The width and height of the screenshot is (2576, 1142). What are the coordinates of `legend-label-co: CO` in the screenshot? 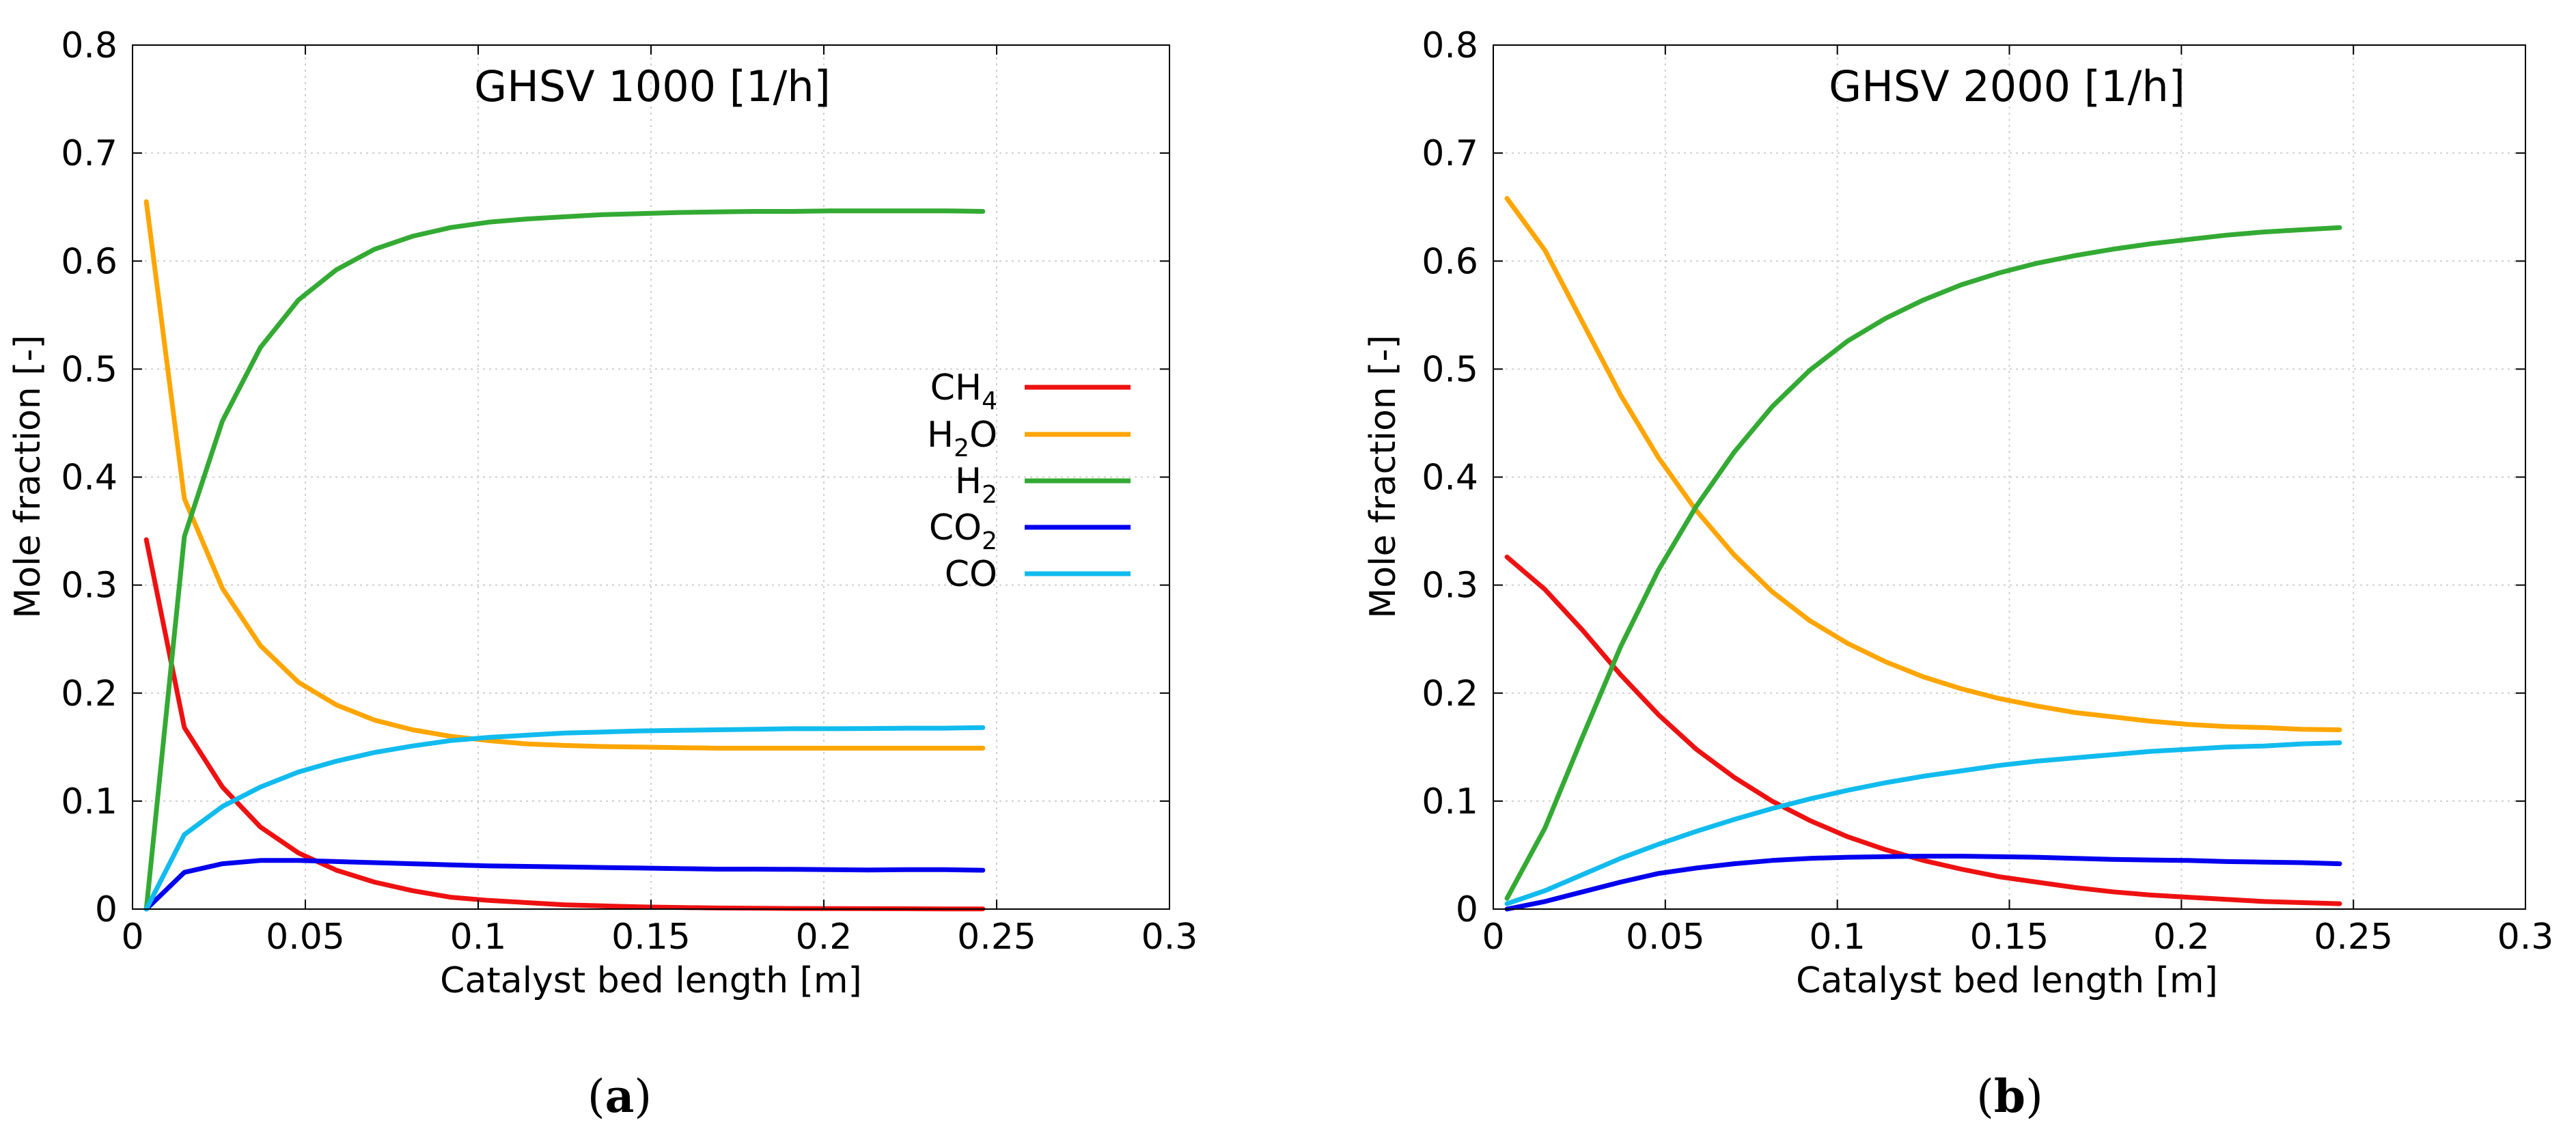 It's located at (971, 574).